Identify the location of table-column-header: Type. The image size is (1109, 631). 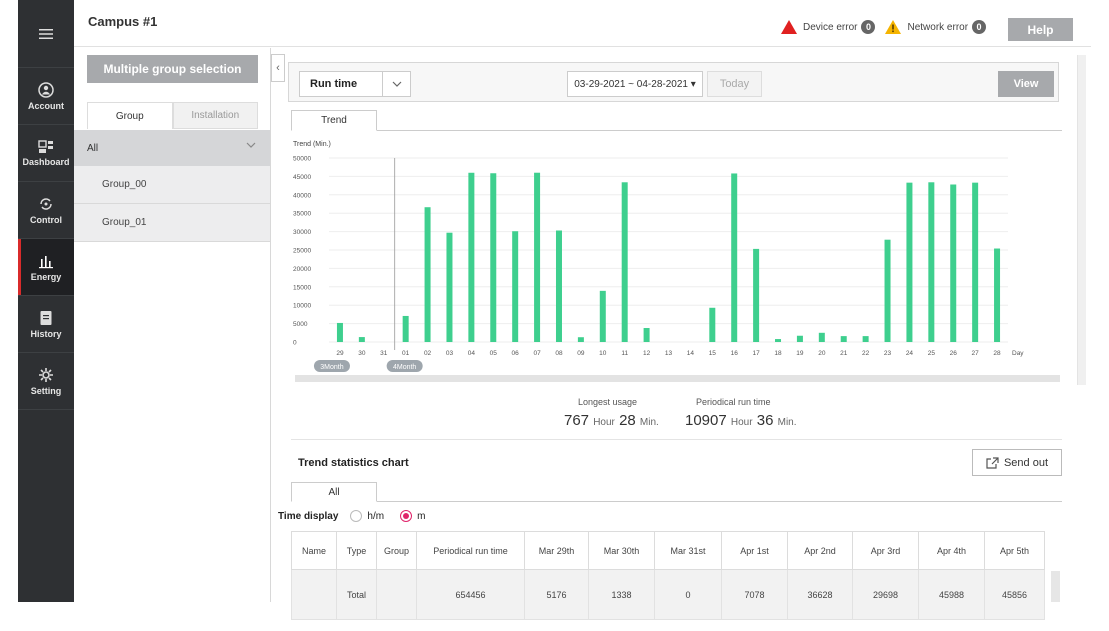
(356, 550).